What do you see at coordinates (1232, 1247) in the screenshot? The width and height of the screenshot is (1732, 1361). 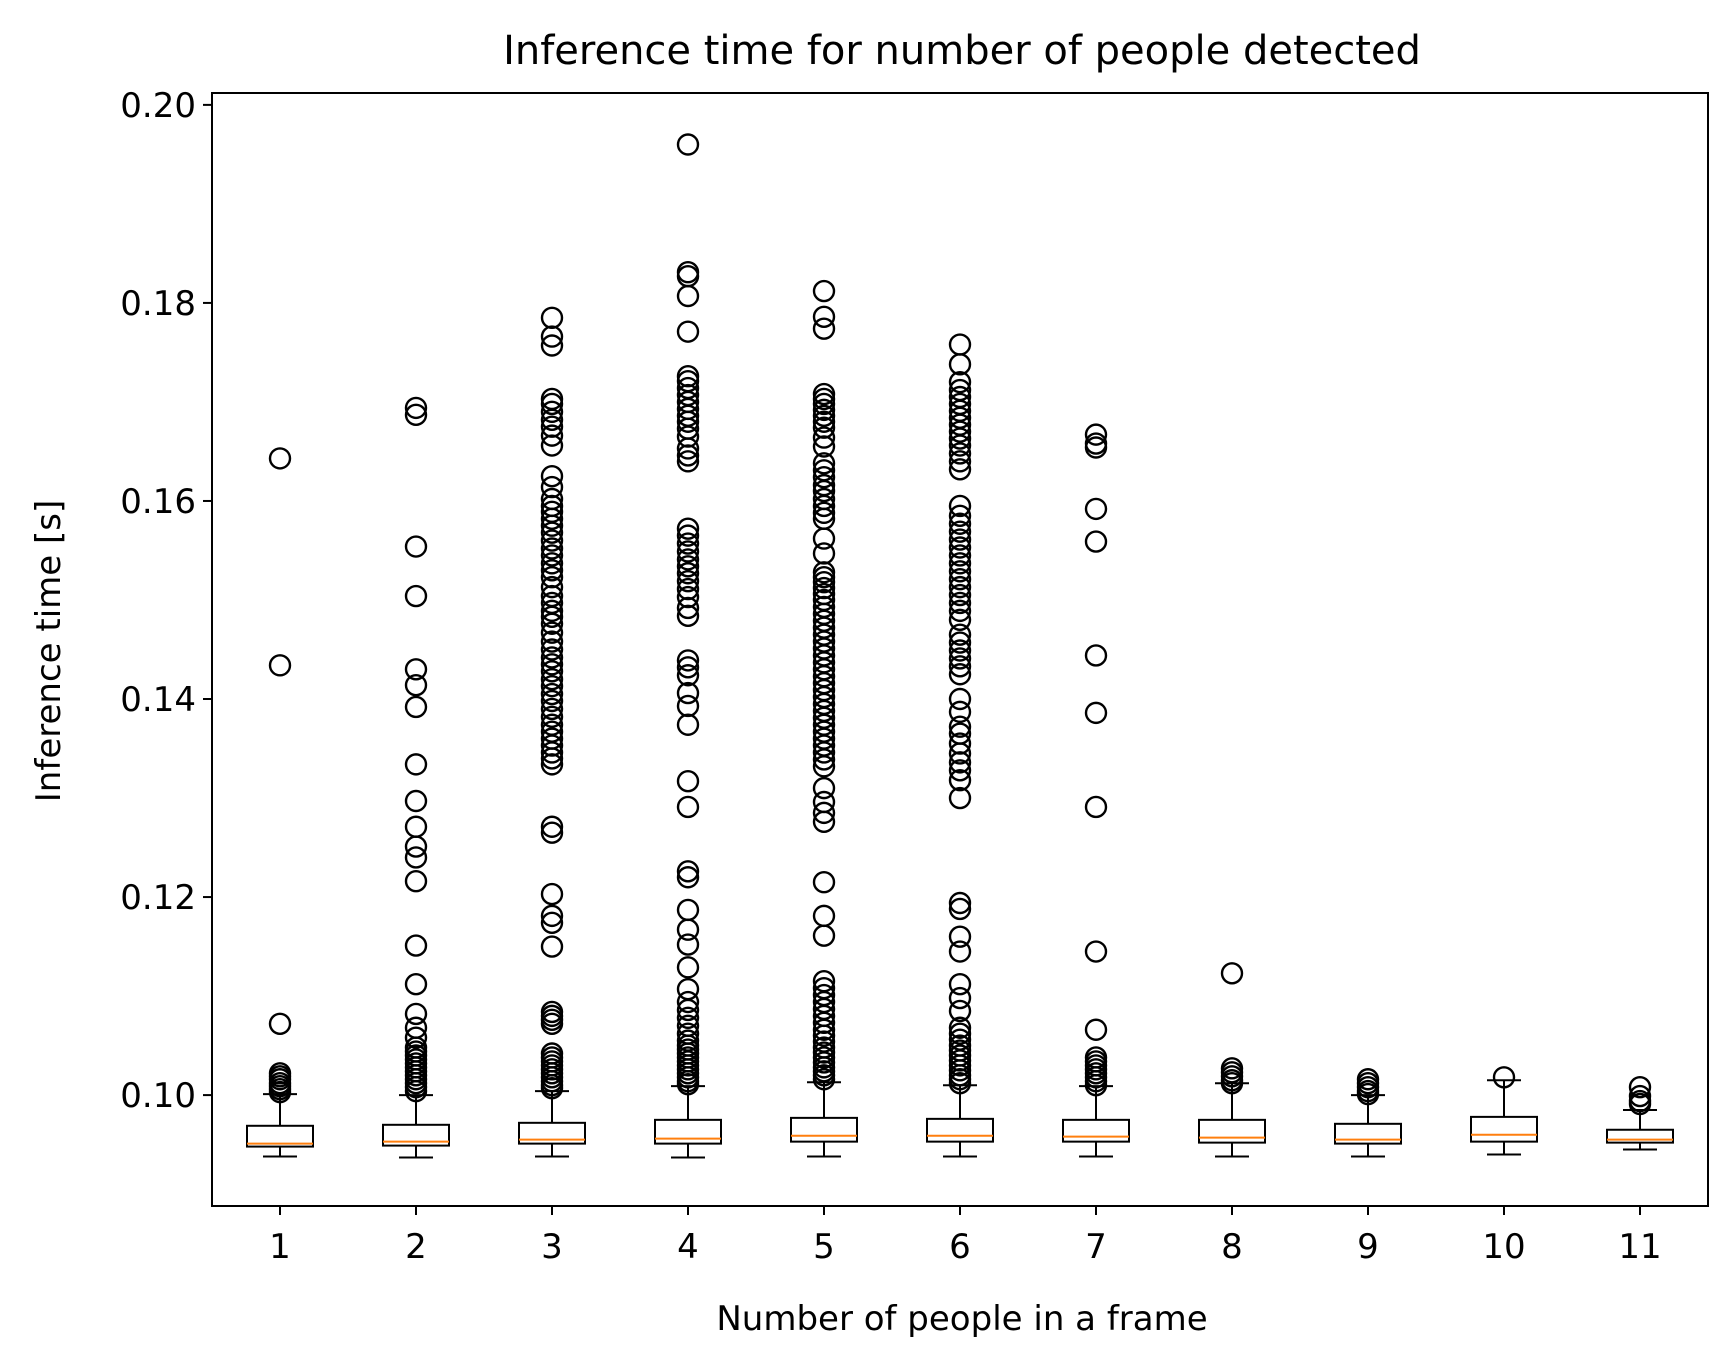 I see `x-tick-label: 8` at bounding box center [1232, 1247].